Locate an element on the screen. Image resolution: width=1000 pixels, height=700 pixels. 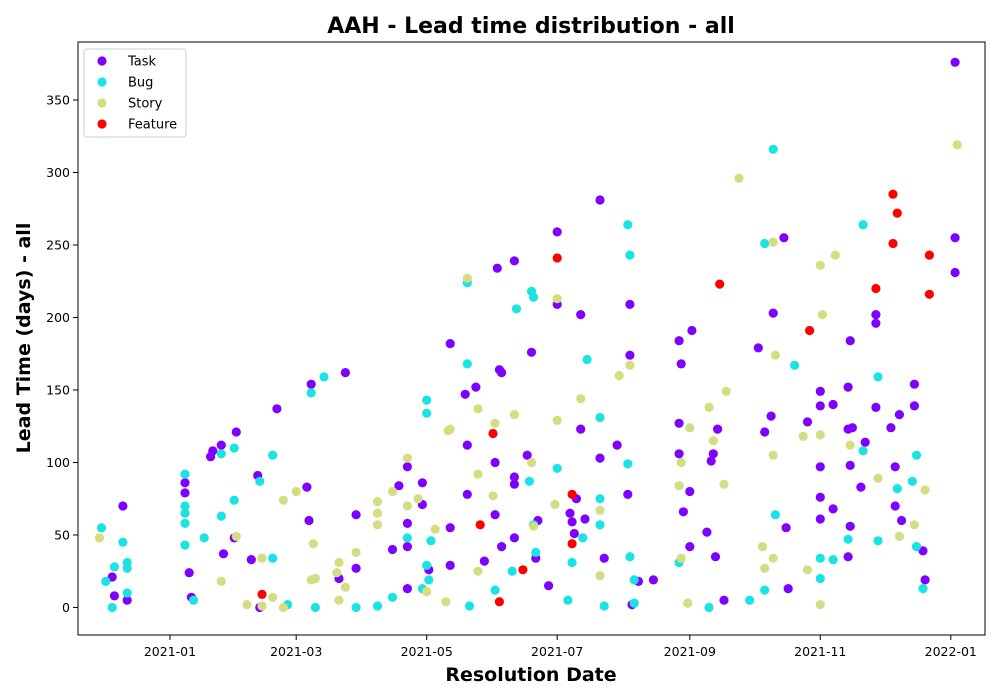
y-tick-label: 350 is located at coordinates (58, 99).